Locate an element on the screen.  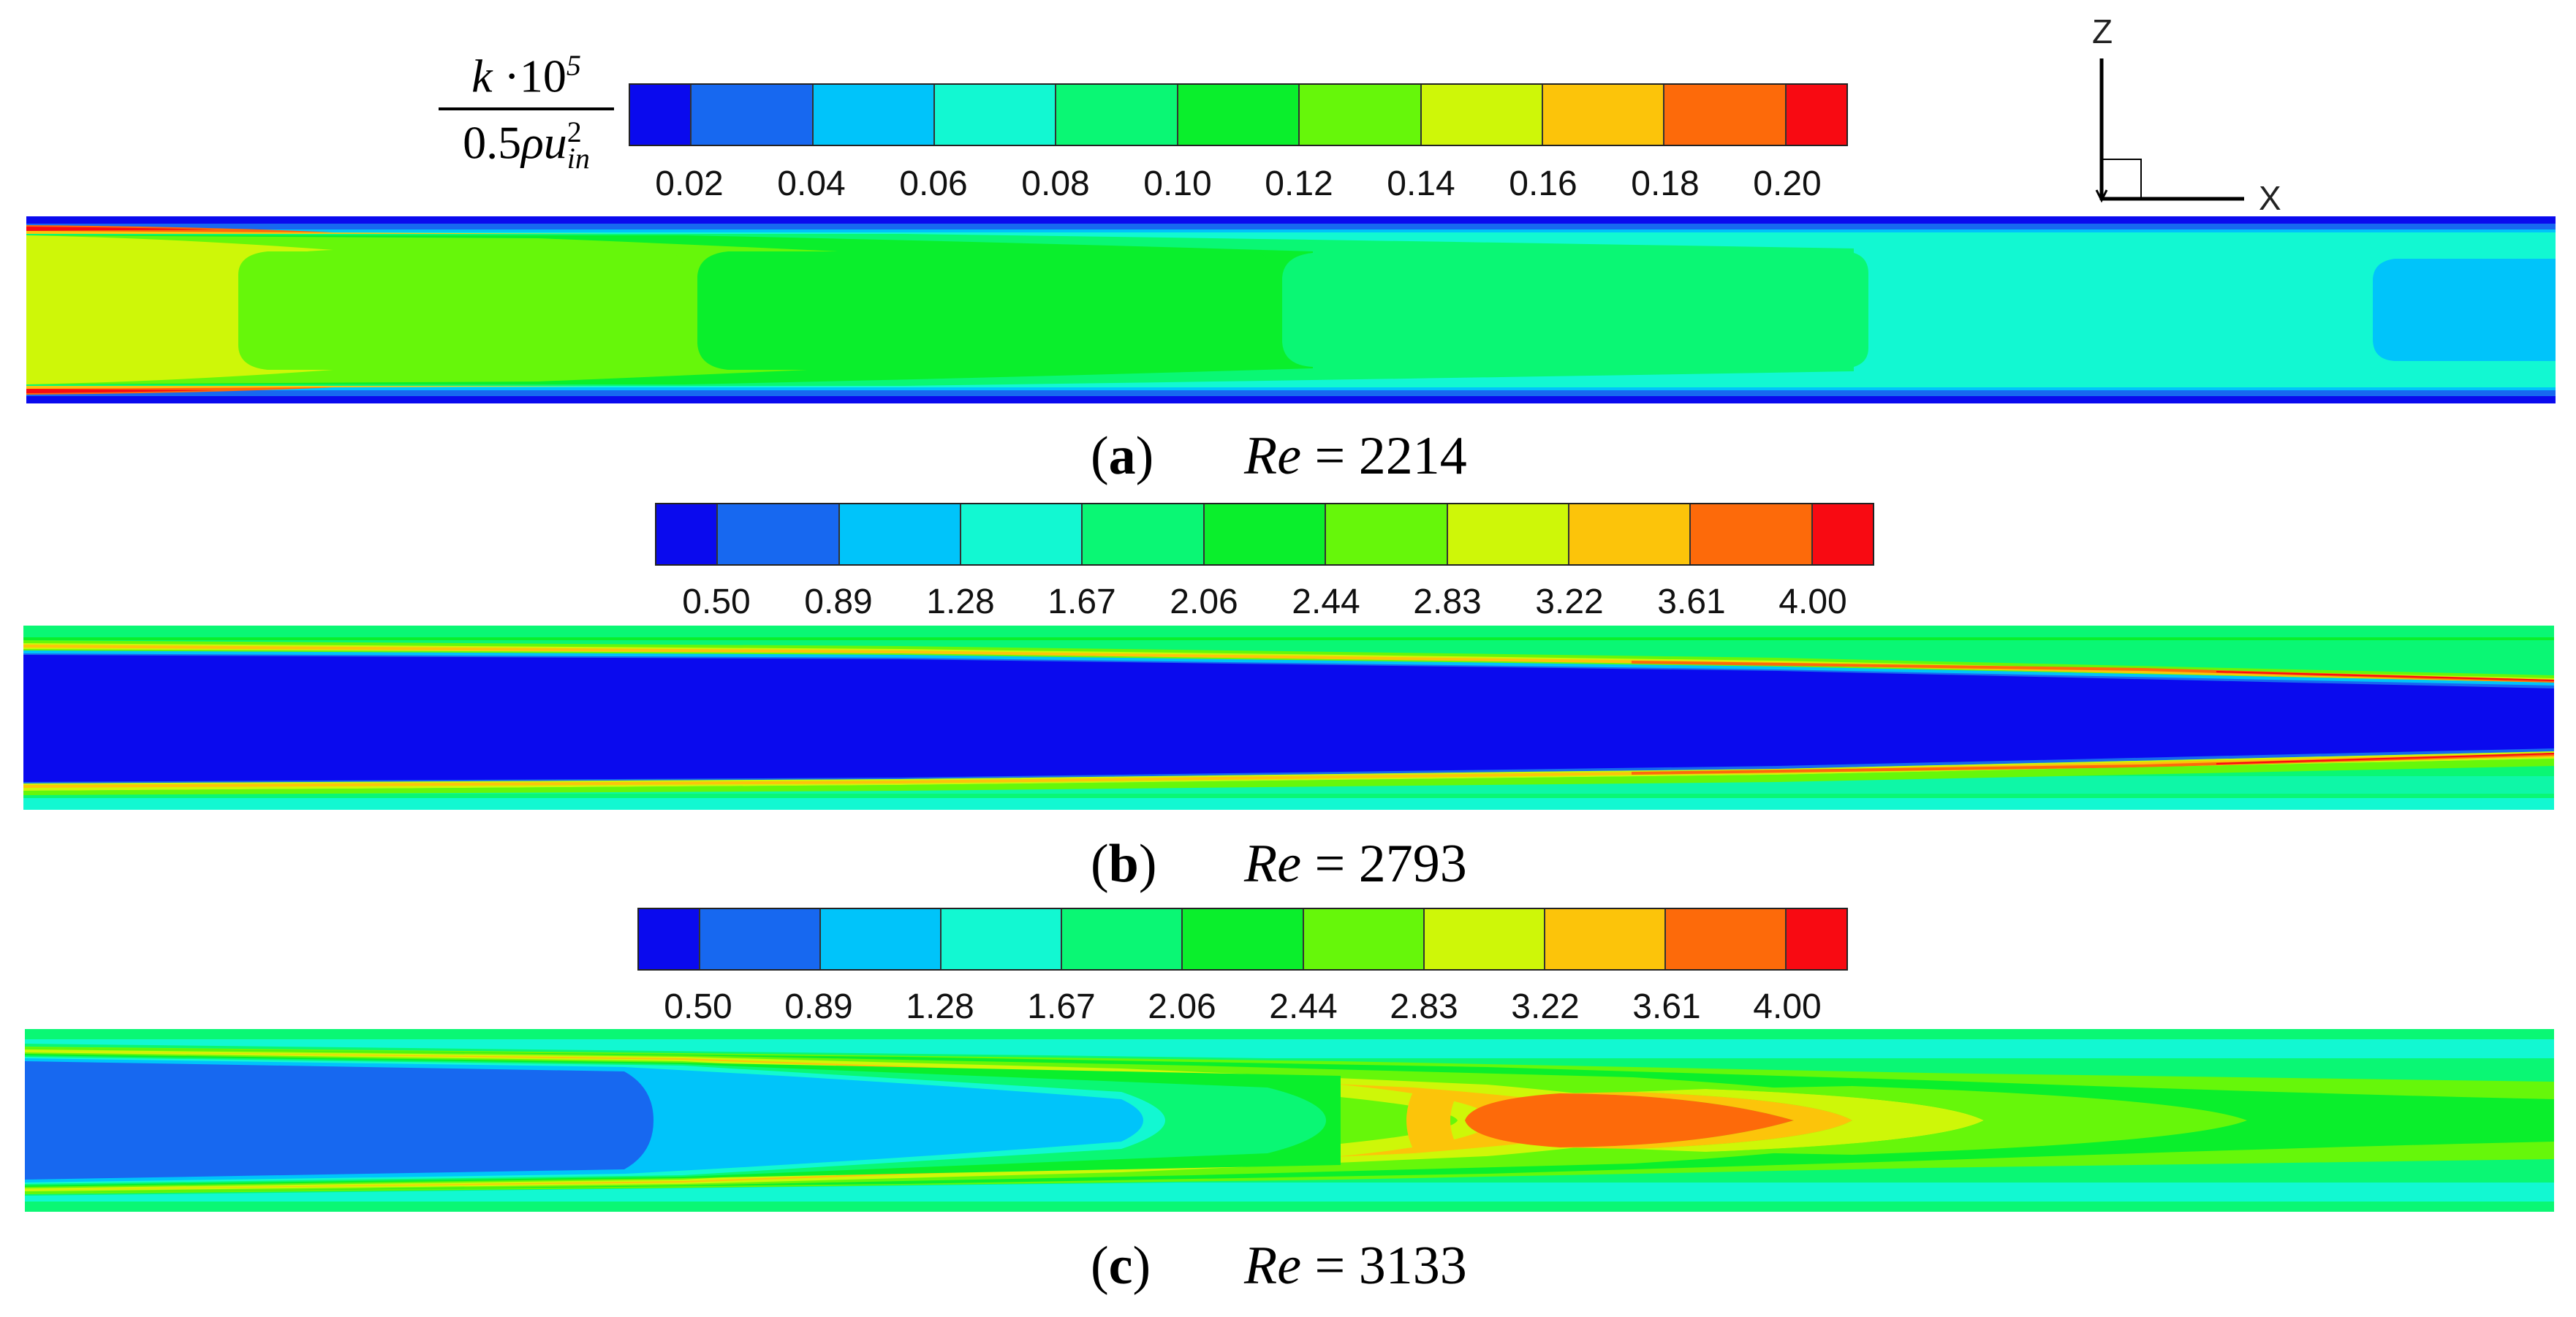
colorbar-c is located at coordinates (1242, 939).